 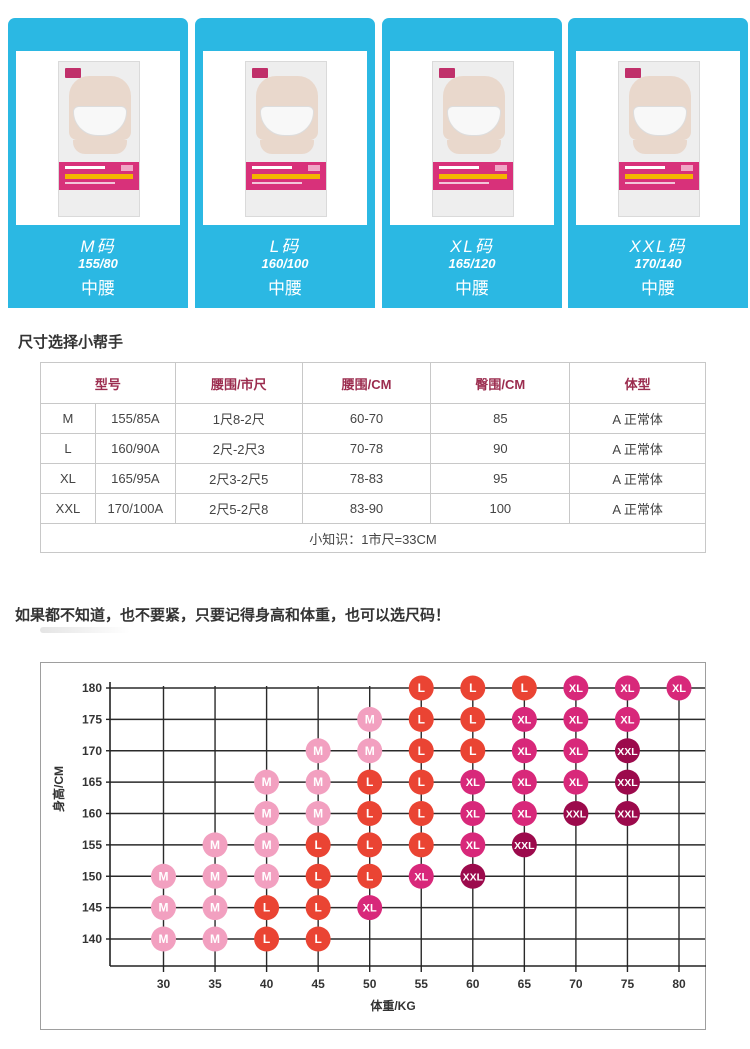 What do you see at coordinates (373, 448) in the screenshot?
I see `table-row: L 160/90A 2尺-2尺3 70-78 90 A 正常体` at bounding box center [373, 448].